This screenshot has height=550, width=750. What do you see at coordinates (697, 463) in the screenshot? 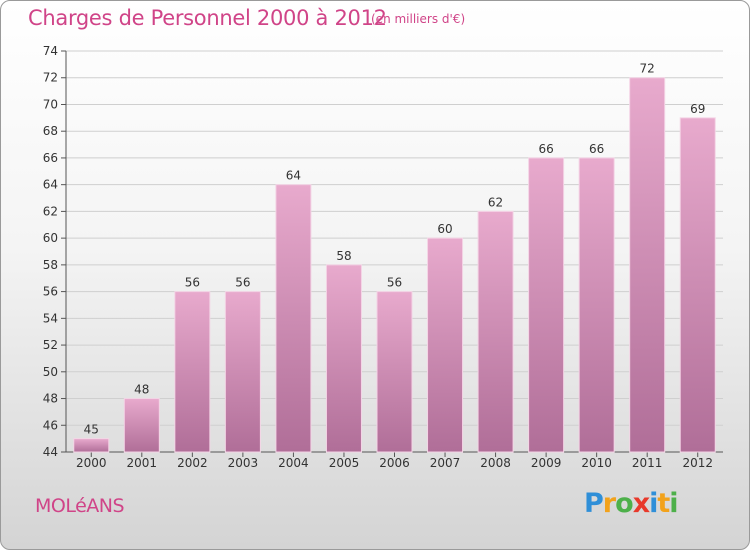
I see `x-tick-label: 2012` at bounding box center [697, 463].